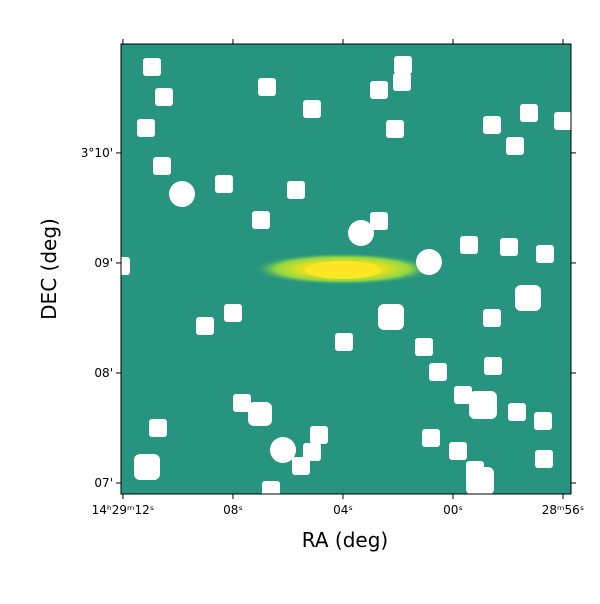  Describe the element at coordinates (233, 510) in the screenshot. I see `x-tick-label: 08ˢ` at that location.